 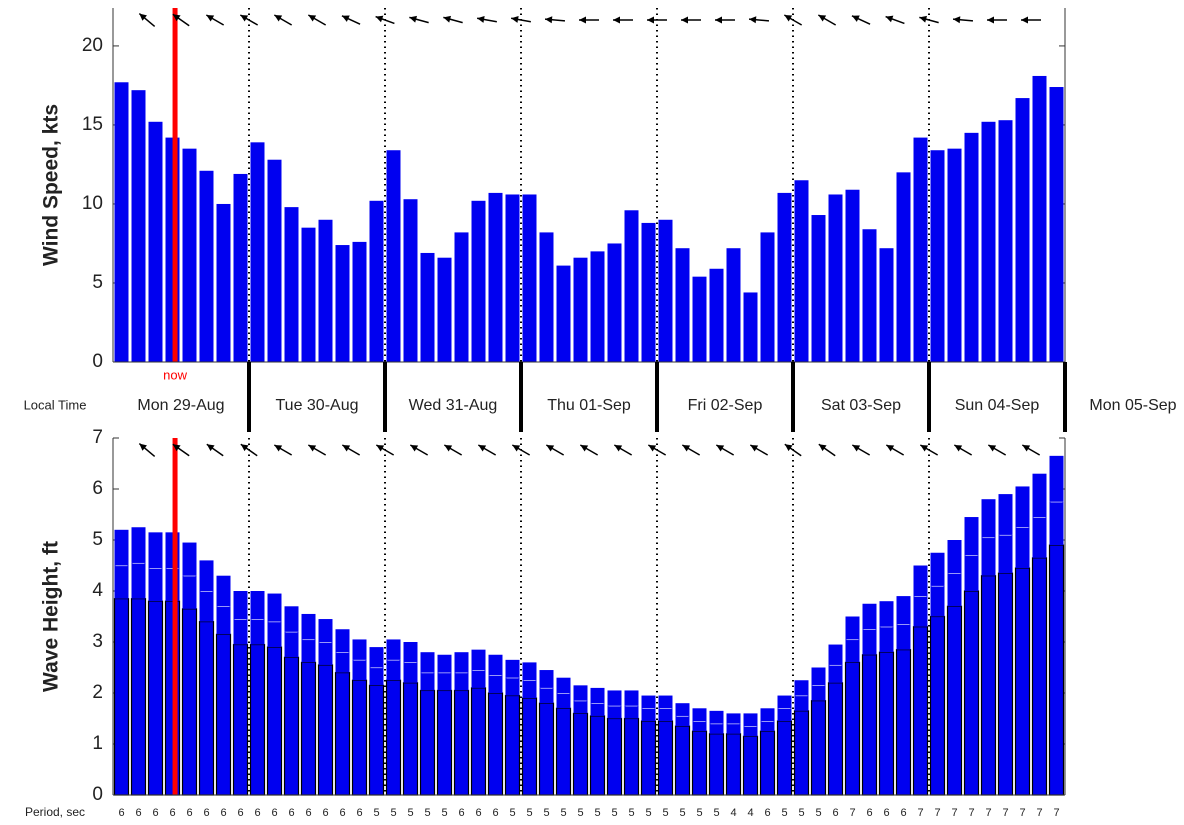 What do you see at coordinates (1132, 405) in the screenshot?
I see `day-label: Mon 05-Sep` at bounding box center [1132, 405].